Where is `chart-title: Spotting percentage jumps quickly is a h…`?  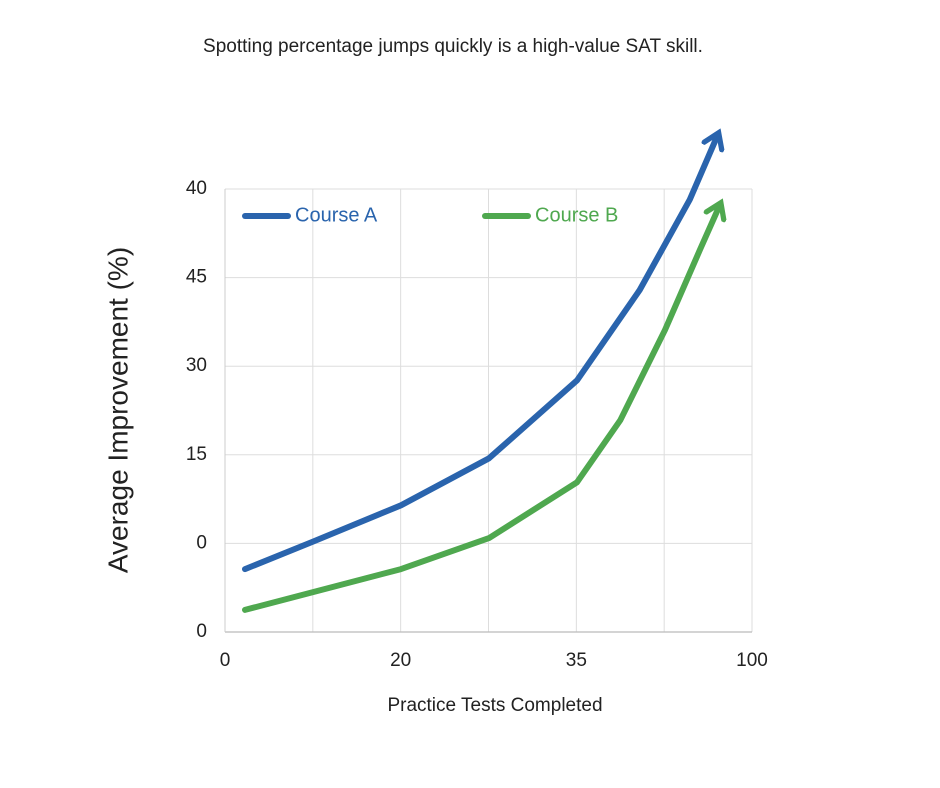
chart-title: Spotting percentage jumps quickly is a h… is located at coordinates (453, 46).